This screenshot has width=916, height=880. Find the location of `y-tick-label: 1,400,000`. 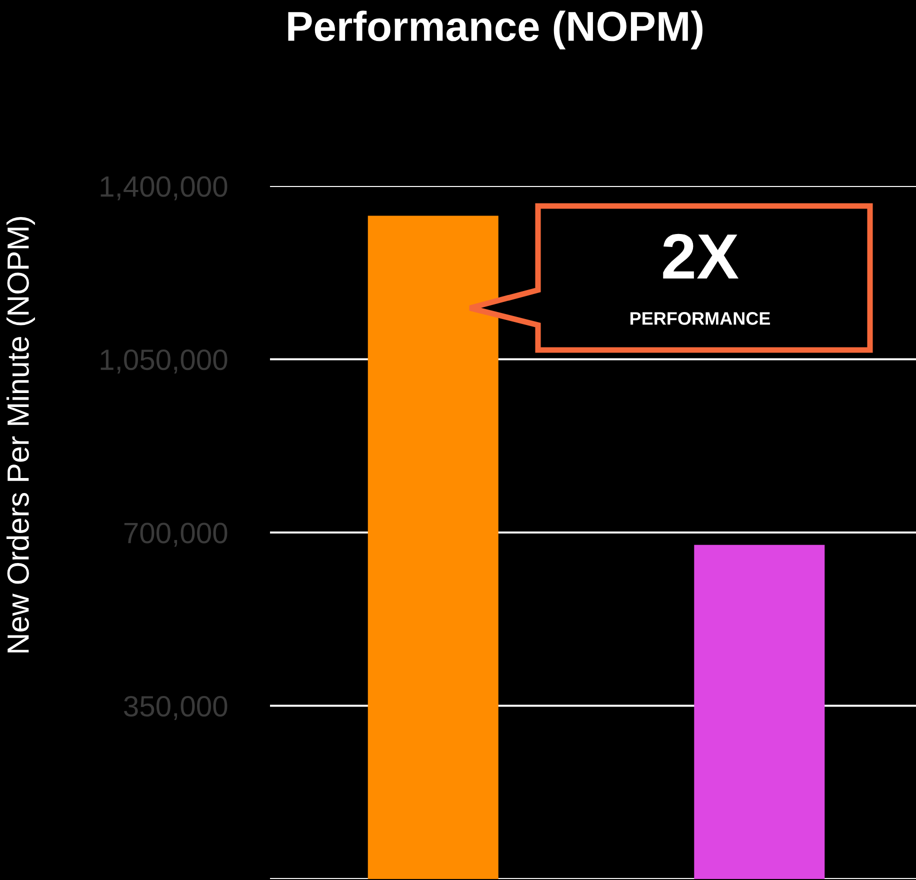

y-tick-label: 1,400,000 is located at coordinates (164, 188).